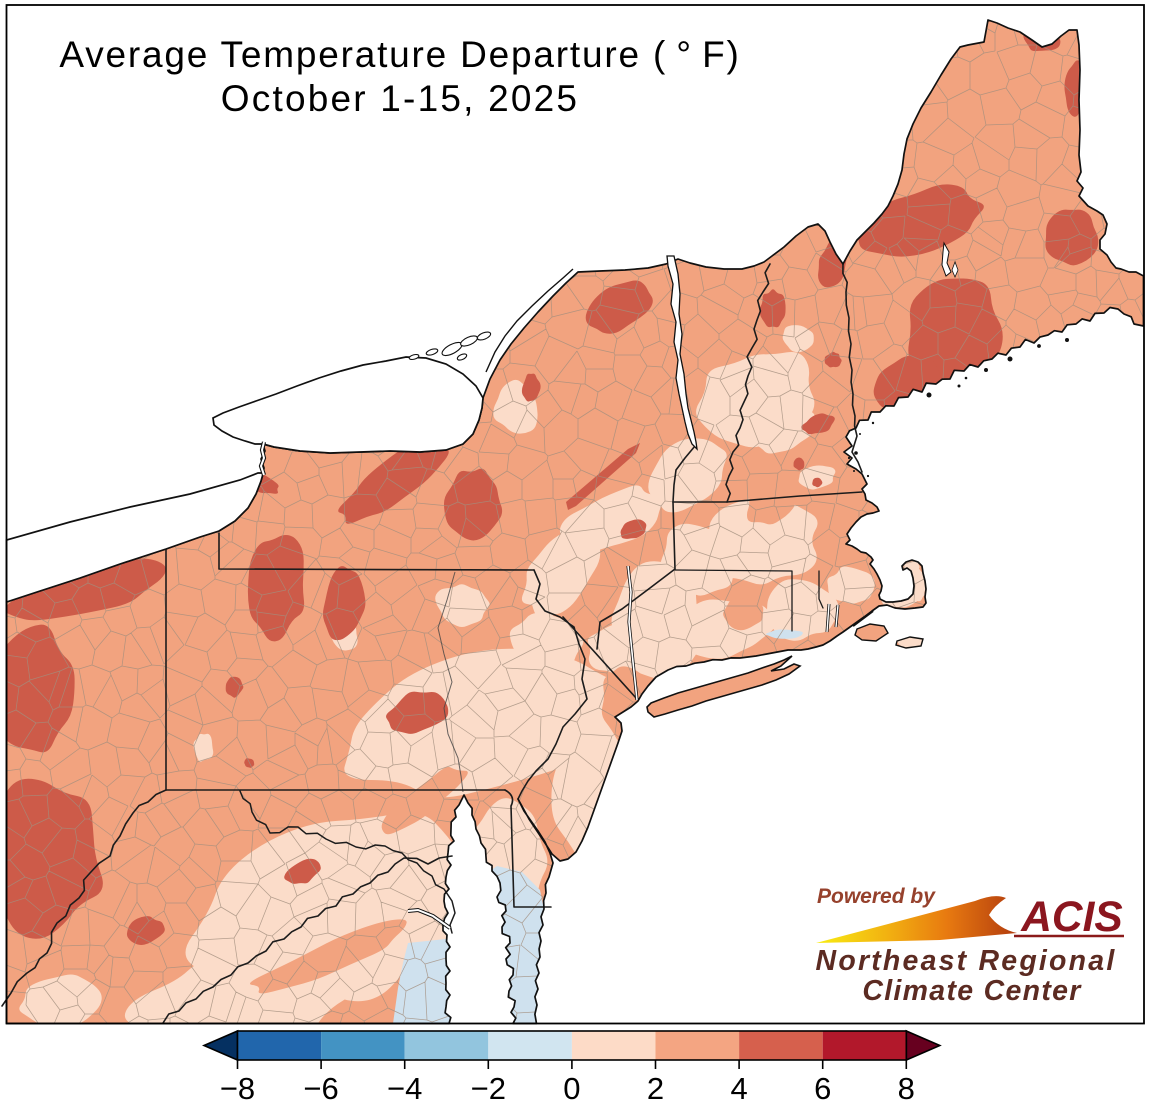 The width and height of the screenshot is (1151, 1111). What do you see at coordinates (822, 1088) in the screenshot?
I see `svg-text: 6` at bounding box center [822, 1088].